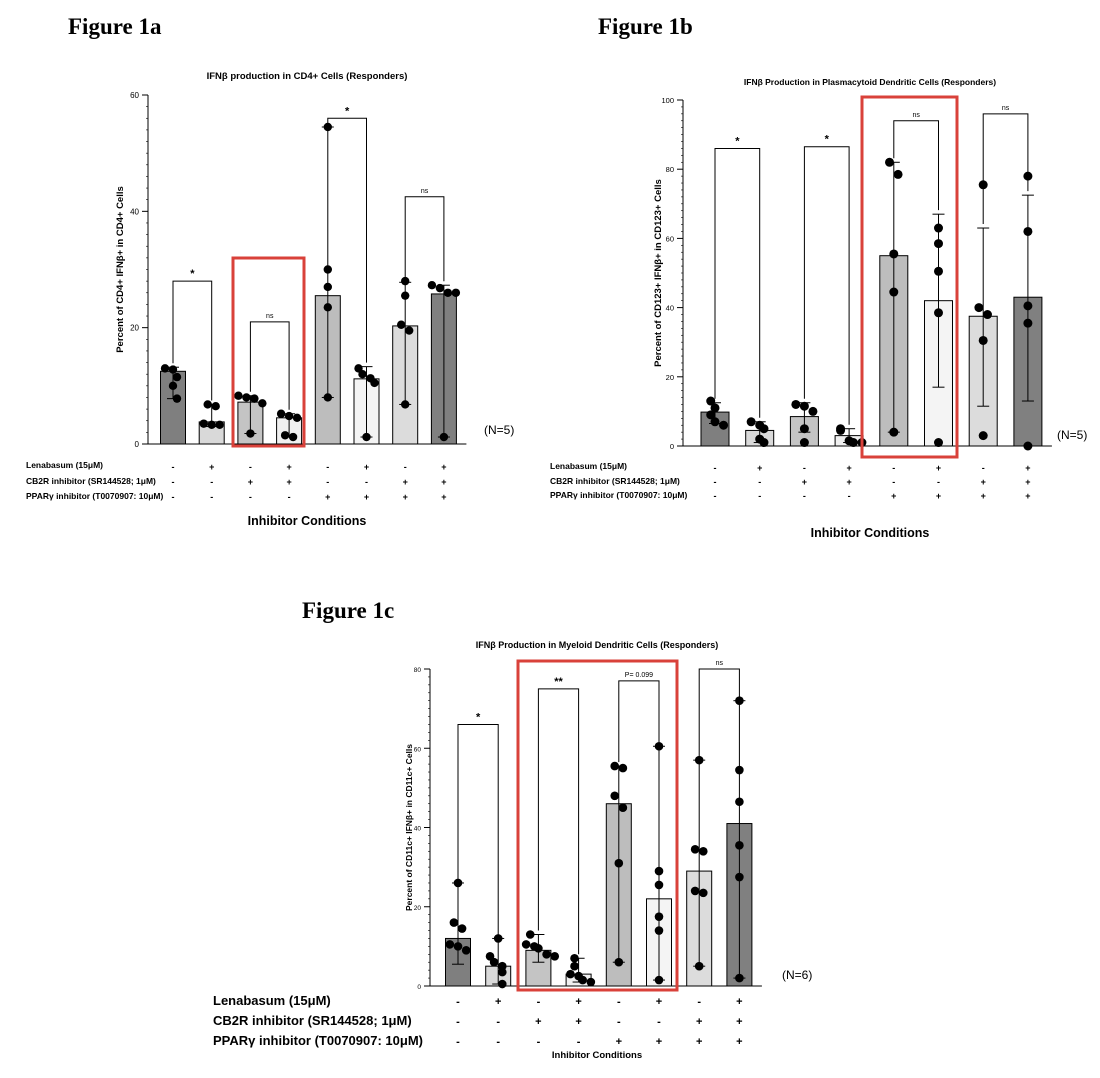 The height and width of the screenshot is (1078, 1100). What do you see at coordinates (409, 827) in the screenshot?
I see `y-axis-label: Percent of CD11c+ IFNβ+ in CD11c+ Cells` at bounding box center [409, 827].